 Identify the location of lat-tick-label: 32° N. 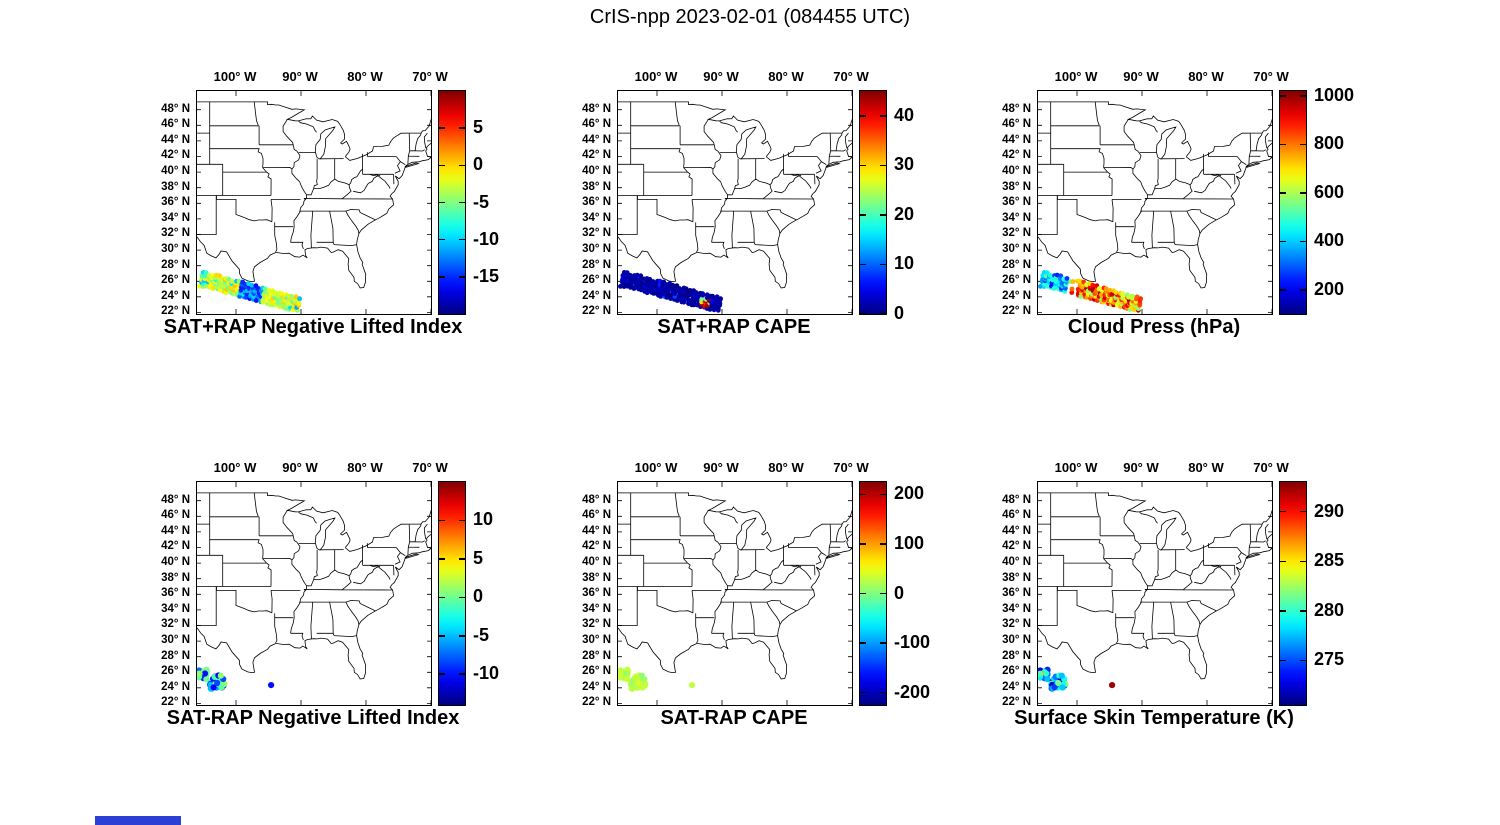
(1016, 624).